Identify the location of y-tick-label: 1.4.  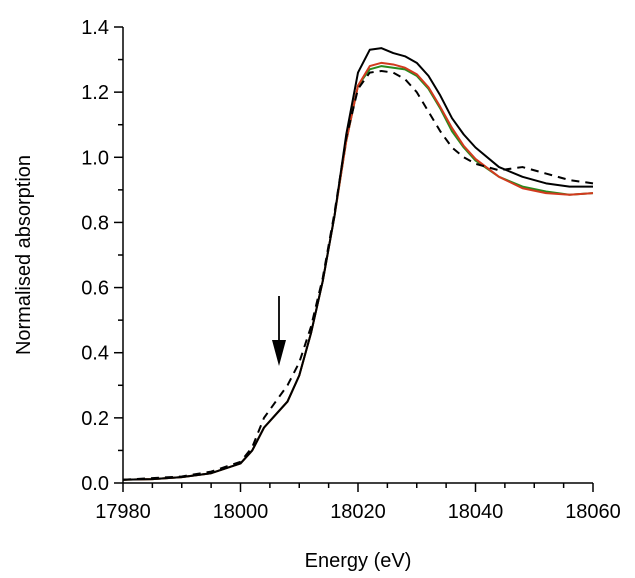
(95, 28).